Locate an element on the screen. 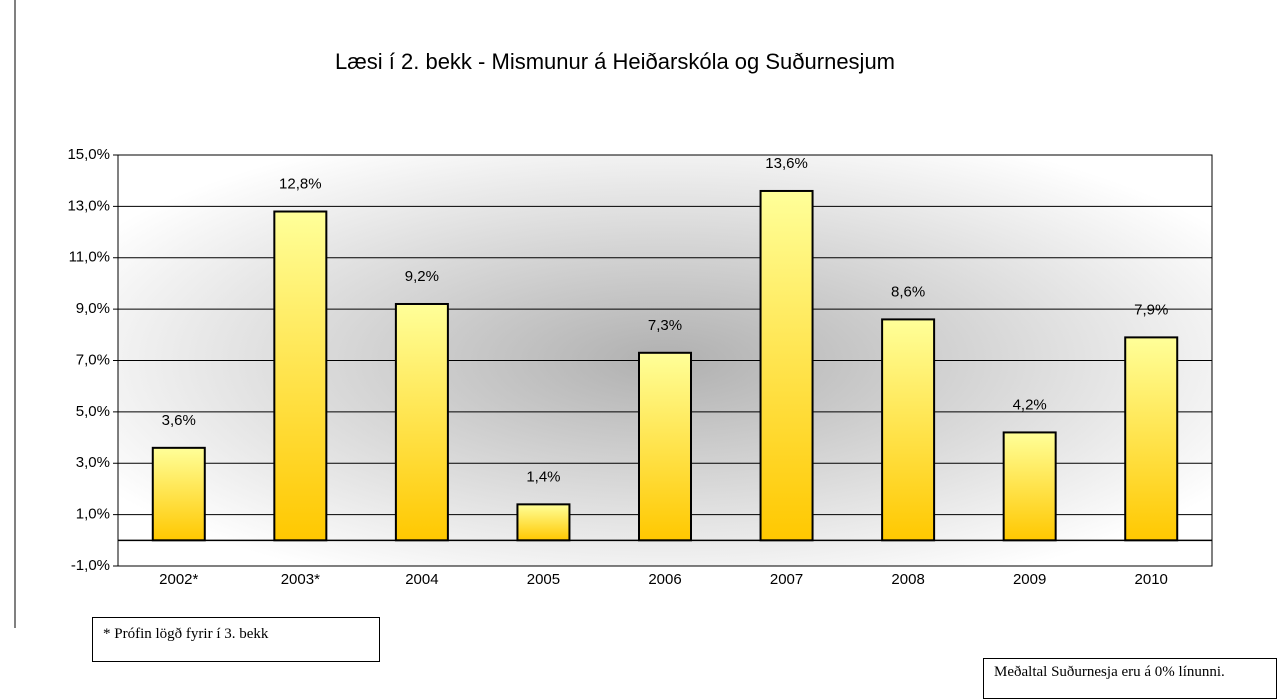  y-tick-label: 5,0% is located at coordinates (93, 411).